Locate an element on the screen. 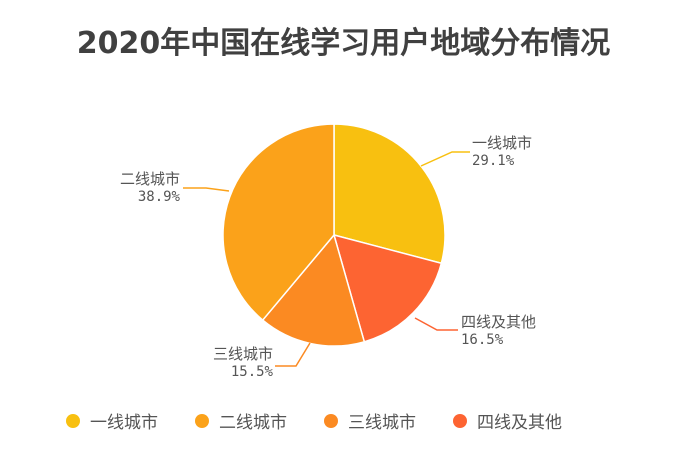 Image resolution: width=687 pixels, height=458 pixels. legend-item-tier3: 三线城市 is located at coordinates (370, 420).